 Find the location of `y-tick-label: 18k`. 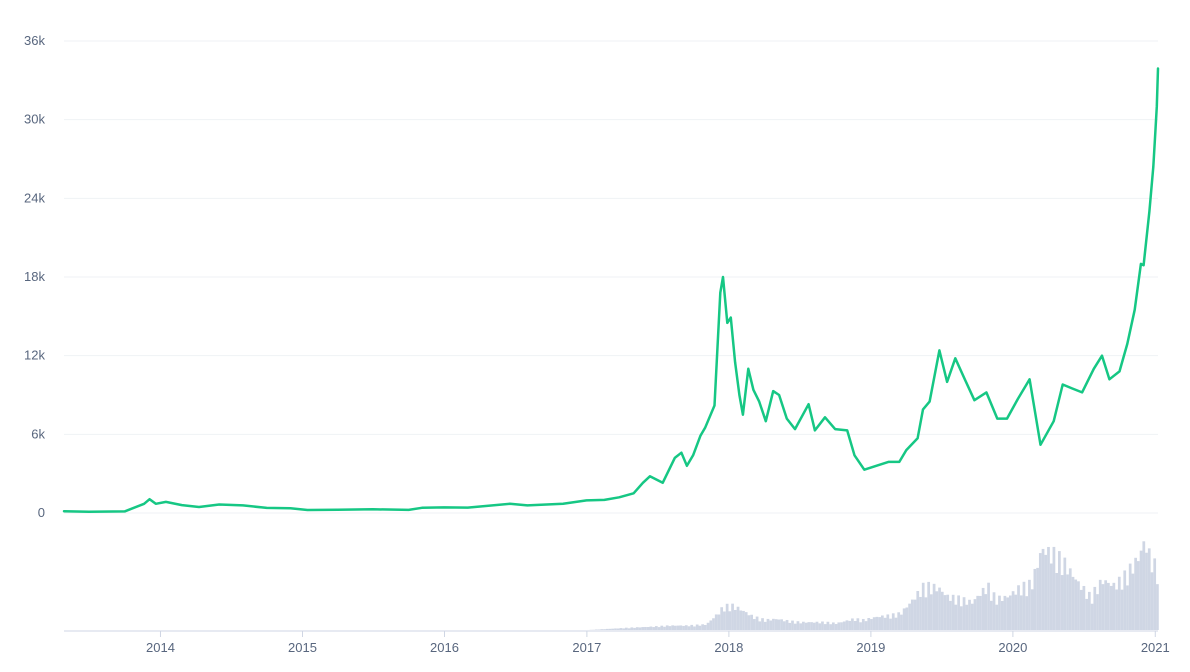

y-tick-label: 18k is located at coordinates (34, 276).